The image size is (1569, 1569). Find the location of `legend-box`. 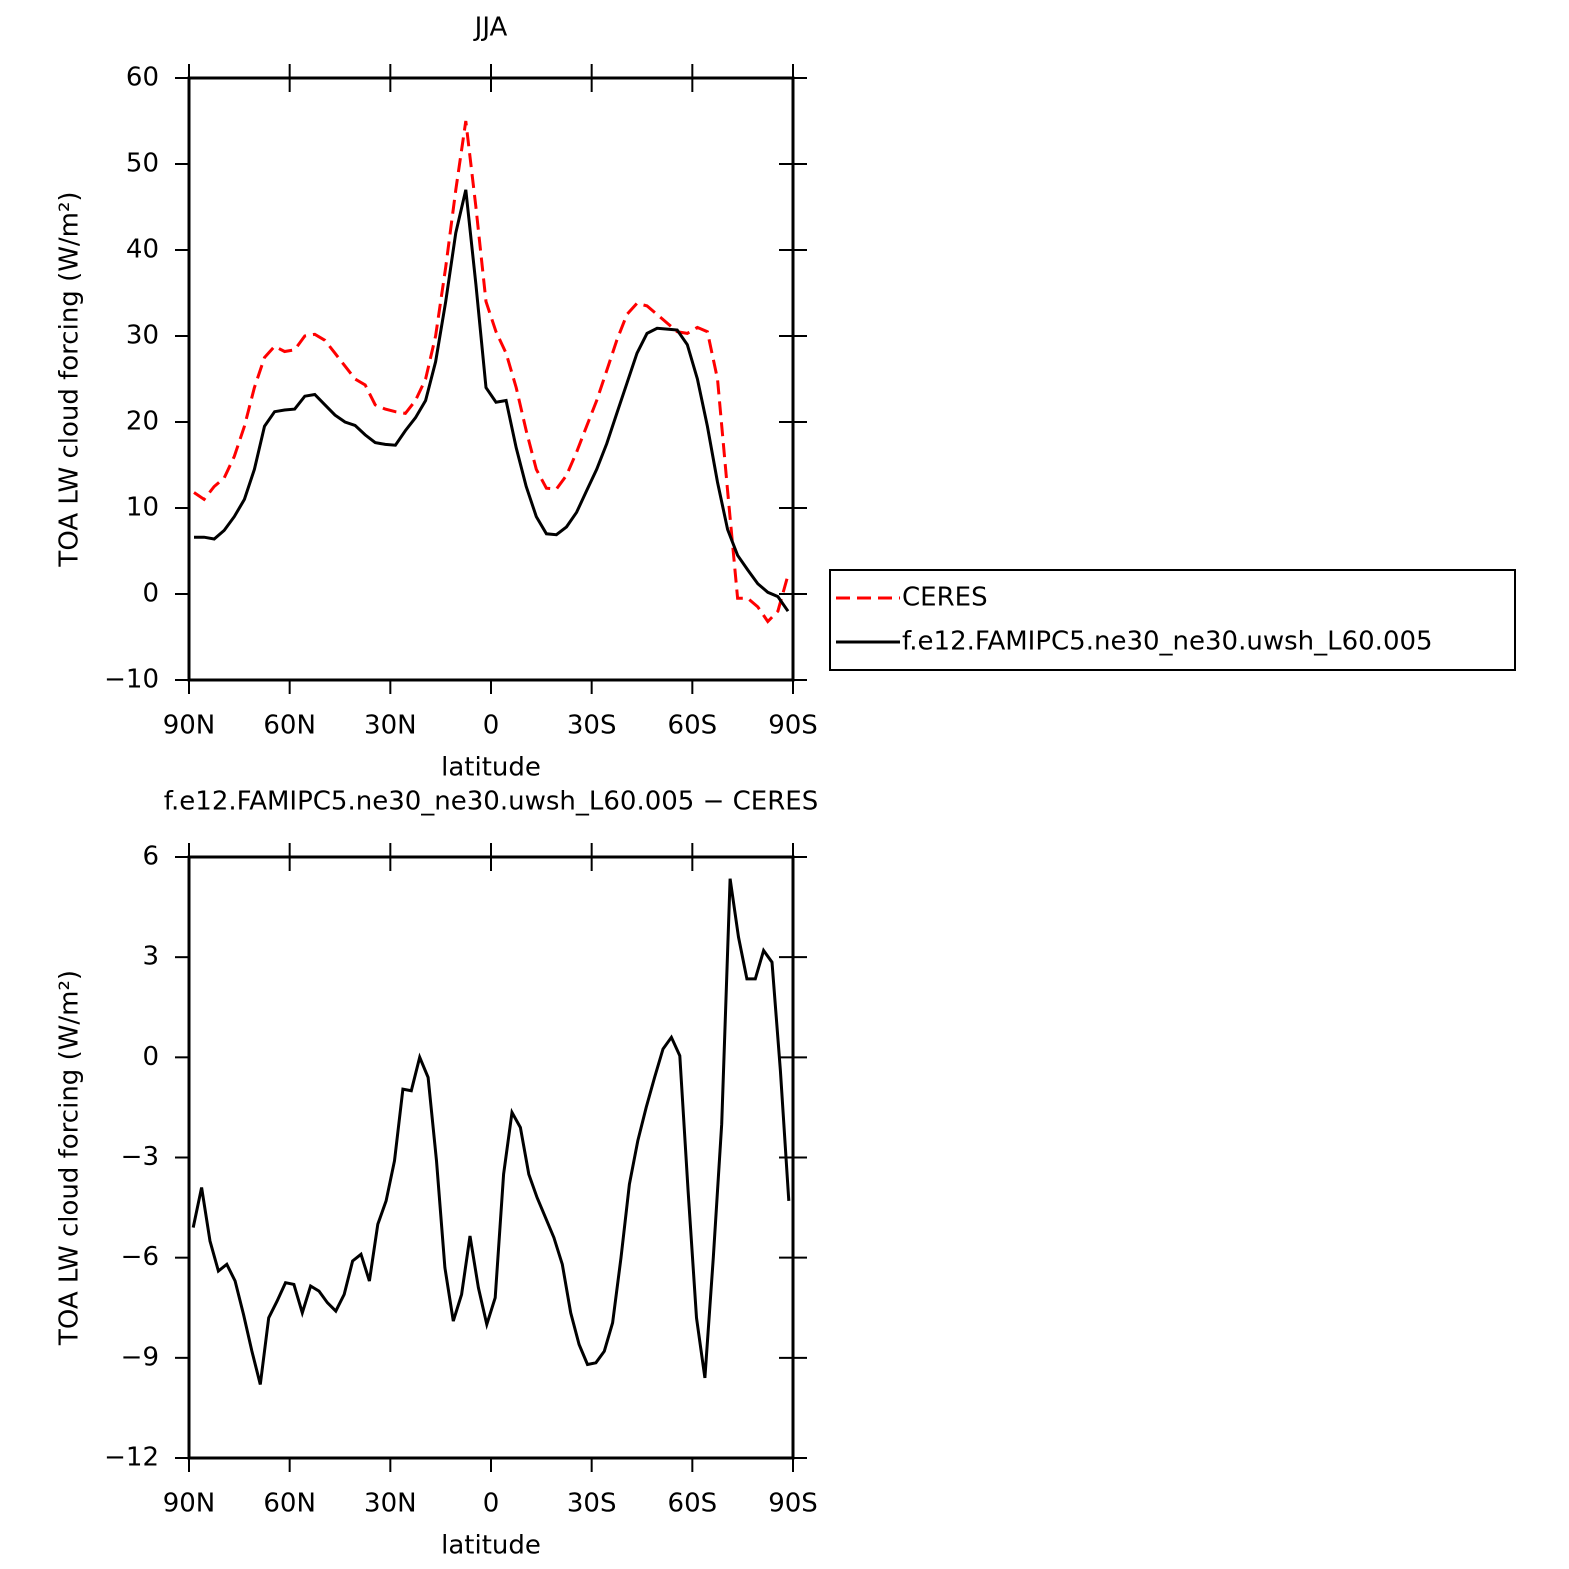

legend-box is located at coordinates (1172, 620).